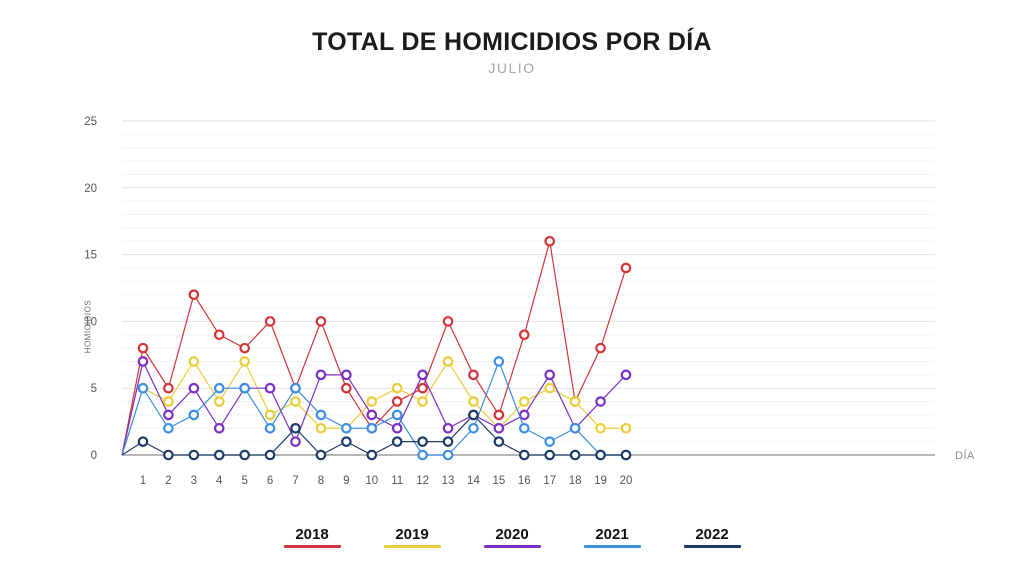  Describe the element at coordinates (312, 534) in the screenshot. I see `legend-label-2018: 2018` at that location.